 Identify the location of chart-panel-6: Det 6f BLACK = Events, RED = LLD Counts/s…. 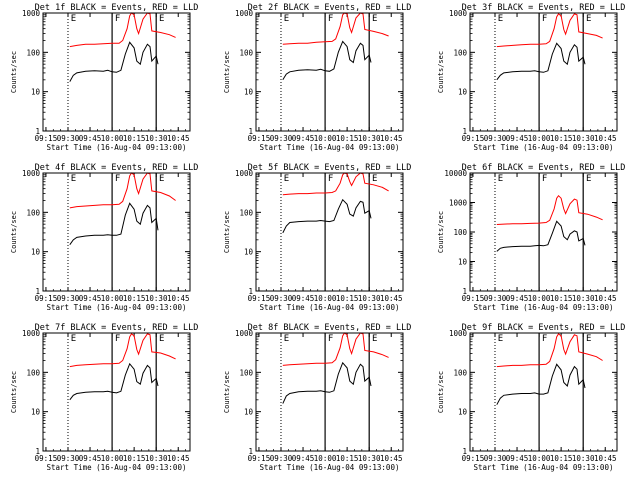
(531, 237).